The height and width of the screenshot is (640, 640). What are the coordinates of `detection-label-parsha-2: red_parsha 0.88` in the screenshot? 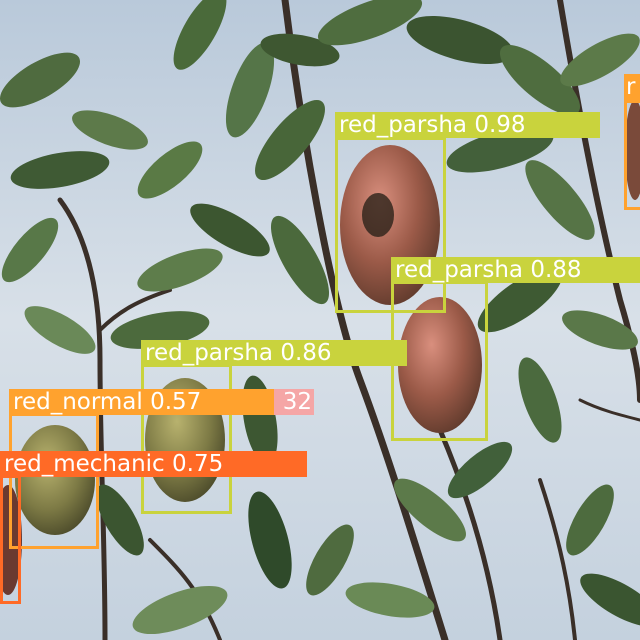 It's located at (515, 270).